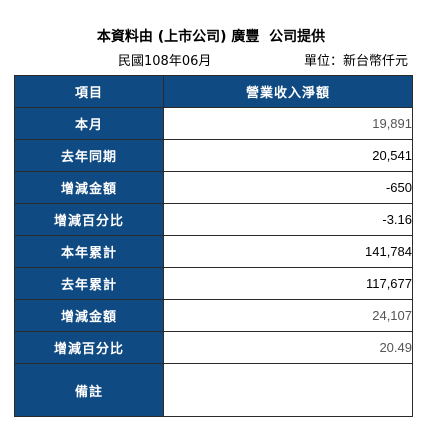 This screenshot has width=422, height=435. Describe the element at coordinates (89, 283) in the screenshot. I see `row-label: 去年累計` at that location.